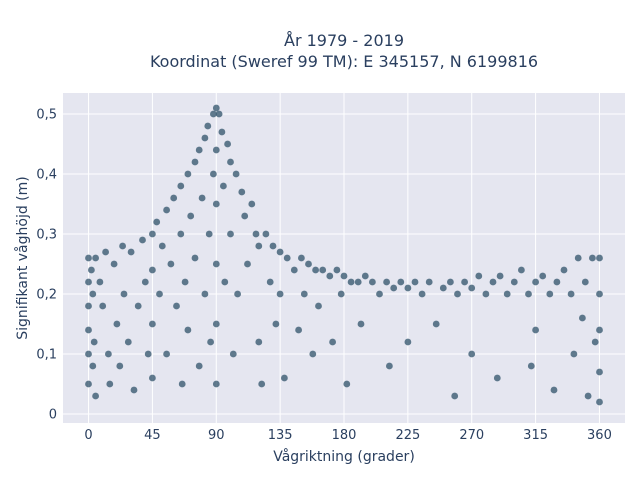  Describe the element at coordinates (46, 235) in the screenshot. I see `y-tick-label: 0,3` at that location.